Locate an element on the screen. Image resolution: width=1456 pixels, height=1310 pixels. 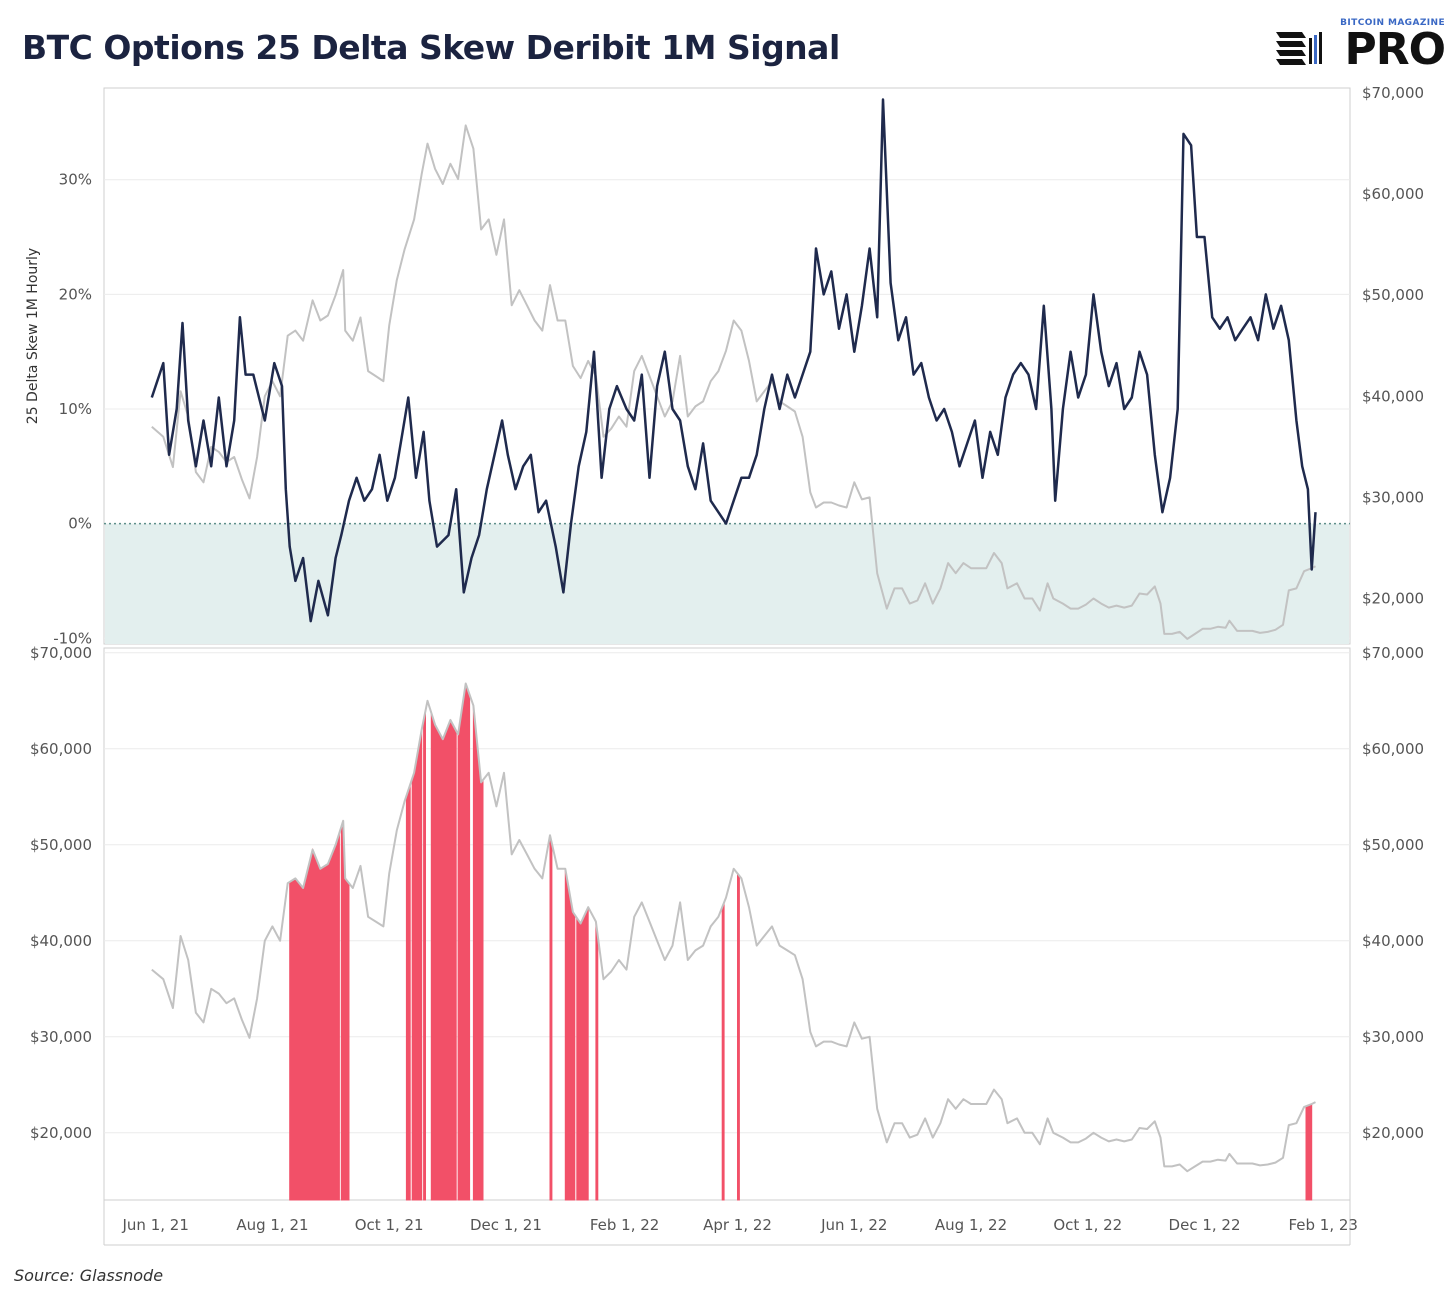
x-tick-label: Feb 1, 23 is located at coordinates (1323, 1225).